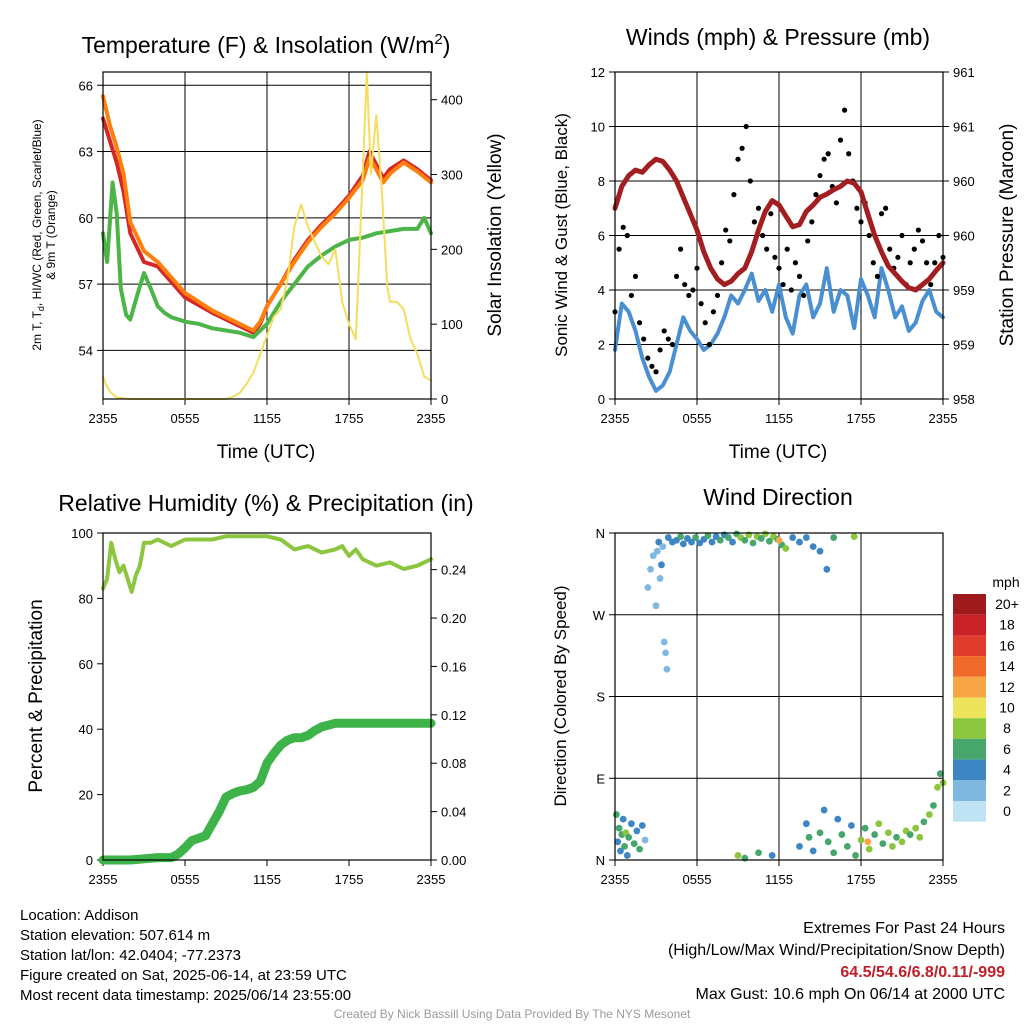 The height and width of the screenshot is (1024, 1024). I want to click on speed-legend: mph 20+ 18 16 14 12 10 8 6 4 2 0, so click(986, 698).